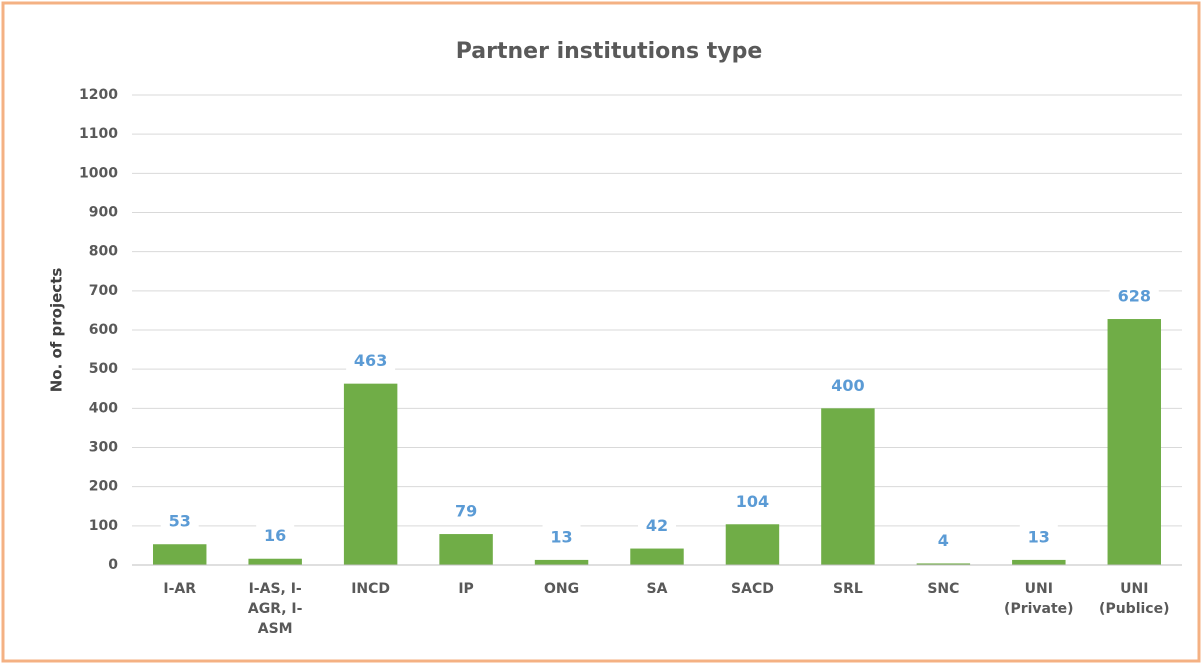 This screenshot has height=664, width=1202. I want to click on value-label: 16, so click(275, 535).